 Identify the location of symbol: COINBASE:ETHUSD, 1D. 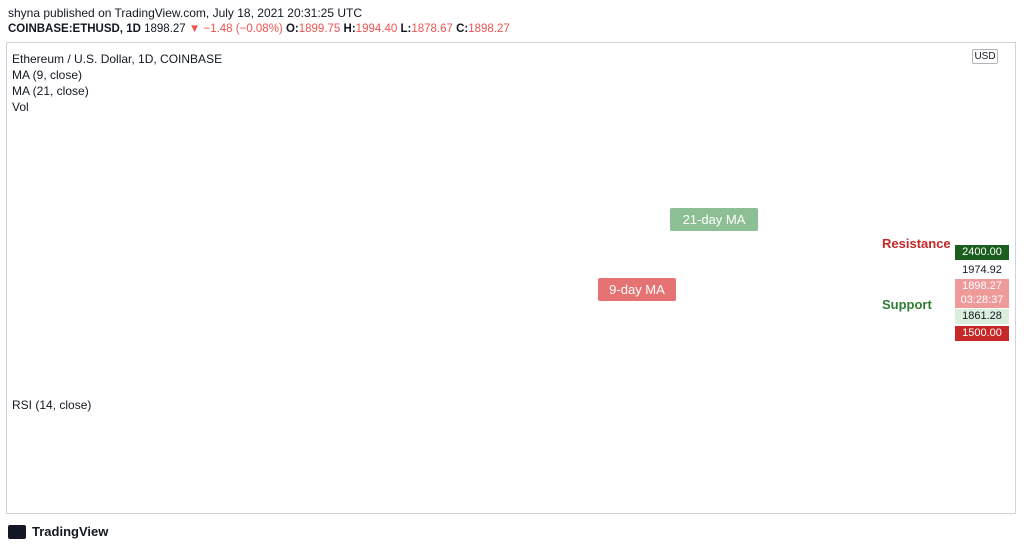
(74, 29).